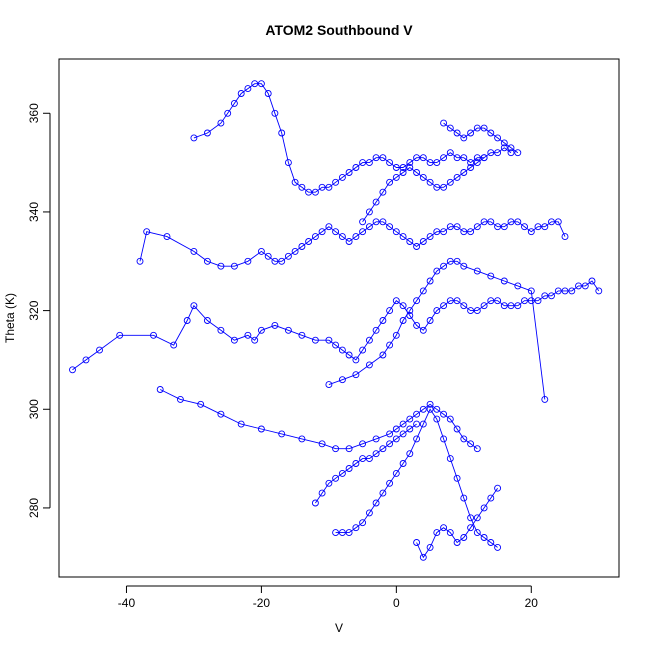 Image resolution: width=650 pixels, height=650 pixels. What do you see at coordinates (532, 603) in the screenshot?
I see `x-tick-label: 20` at bounding box center [532, 603].